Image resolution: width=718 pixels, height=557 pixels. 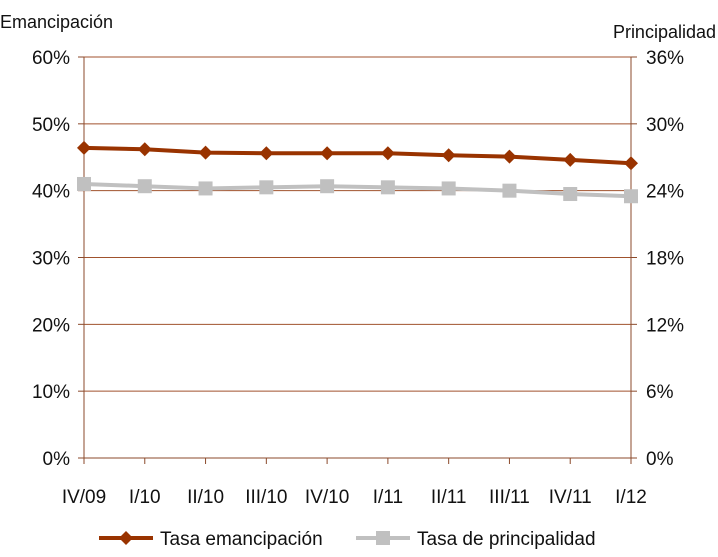 I want to click on y-axis-right-title: Principalidad, so click(x=664, y=32).